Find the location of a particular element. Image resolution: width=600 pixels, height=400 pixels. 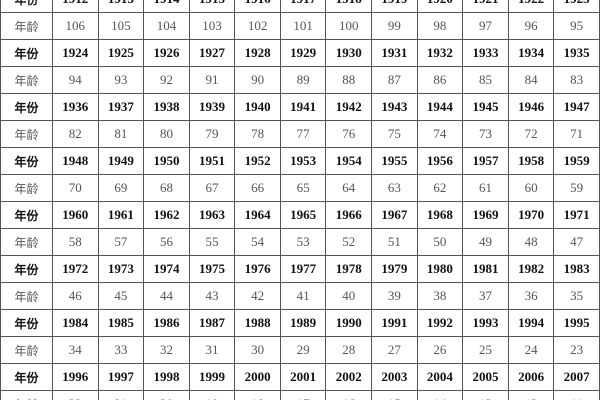

cell: 1951 is located at coordinates (212, 161).